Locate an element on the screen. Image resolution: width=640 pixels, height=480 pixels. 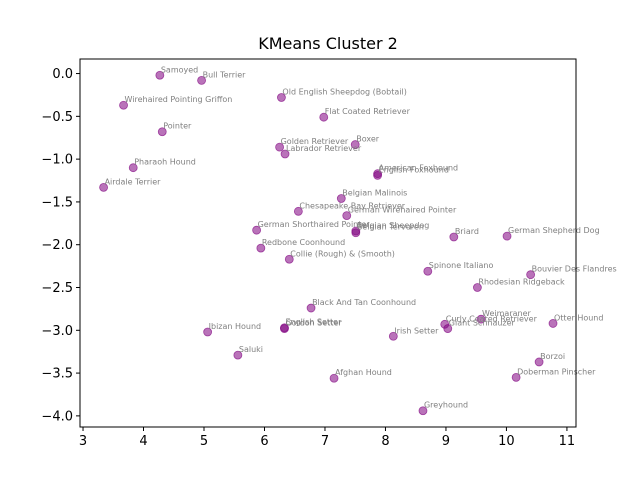
point-label: Saluki is located at coordinates (251, 349).